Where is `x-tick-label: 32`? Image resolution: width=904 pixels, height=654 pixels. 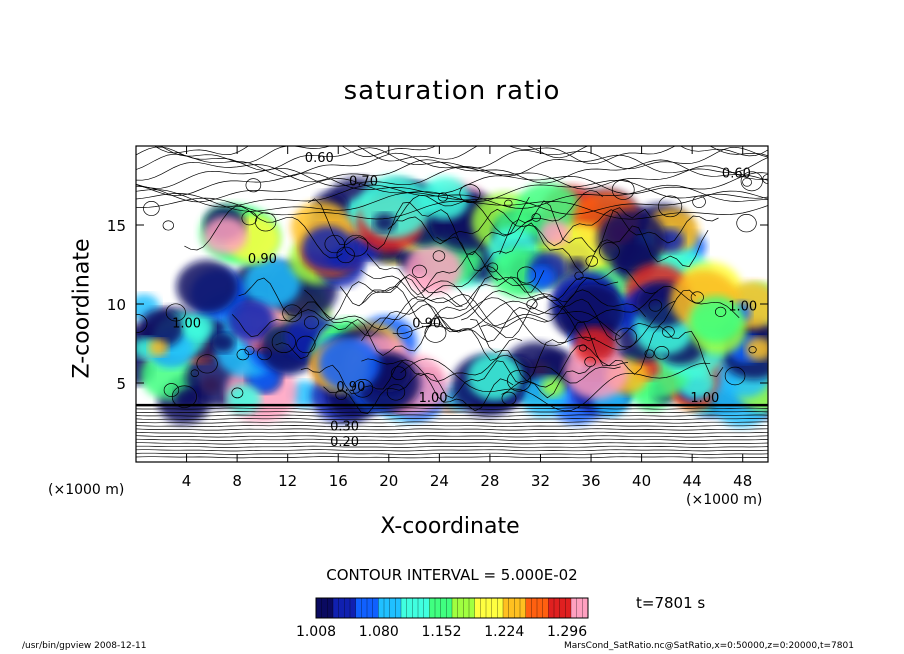 x-tick-label: 32 is located at coordinates (540, 481).